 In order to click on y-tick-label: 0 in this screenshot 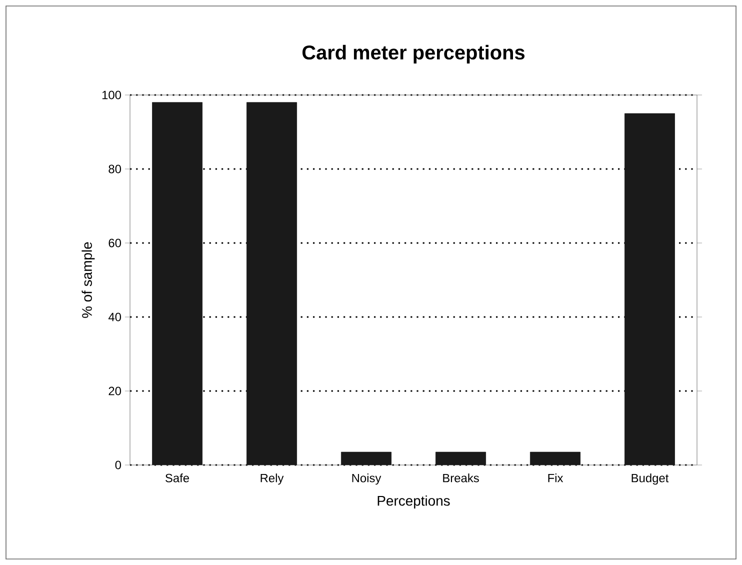, I will do `click(118, 465)`.